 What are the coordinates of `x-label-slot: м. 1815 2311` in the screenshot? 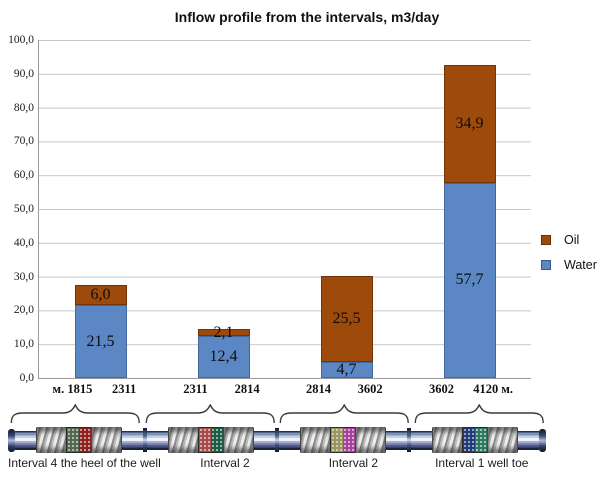 It's located at (99, 390).